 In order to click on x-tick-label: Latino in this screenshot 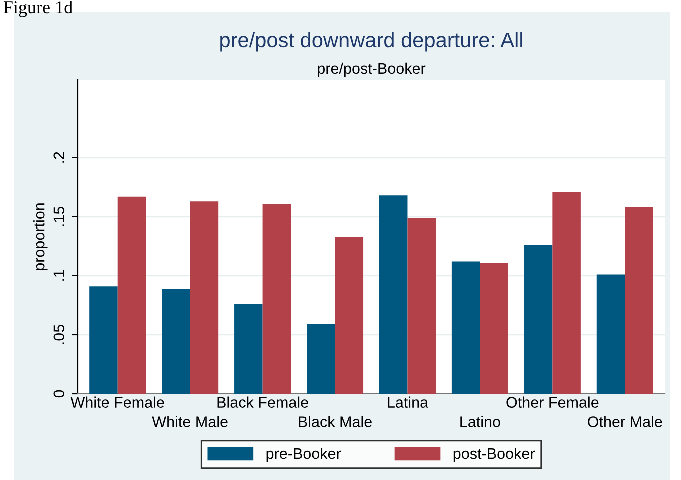, I will do `click(480, 422)`.